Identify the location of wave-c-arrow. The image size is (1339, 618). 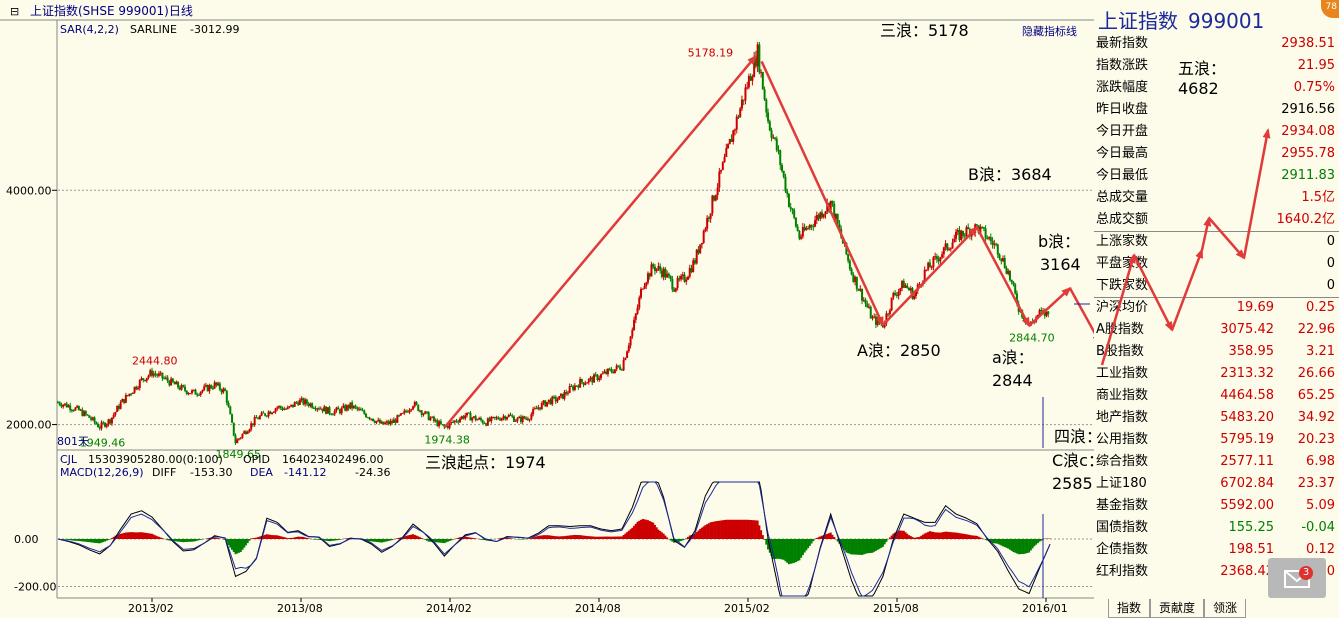
(1081, 316).